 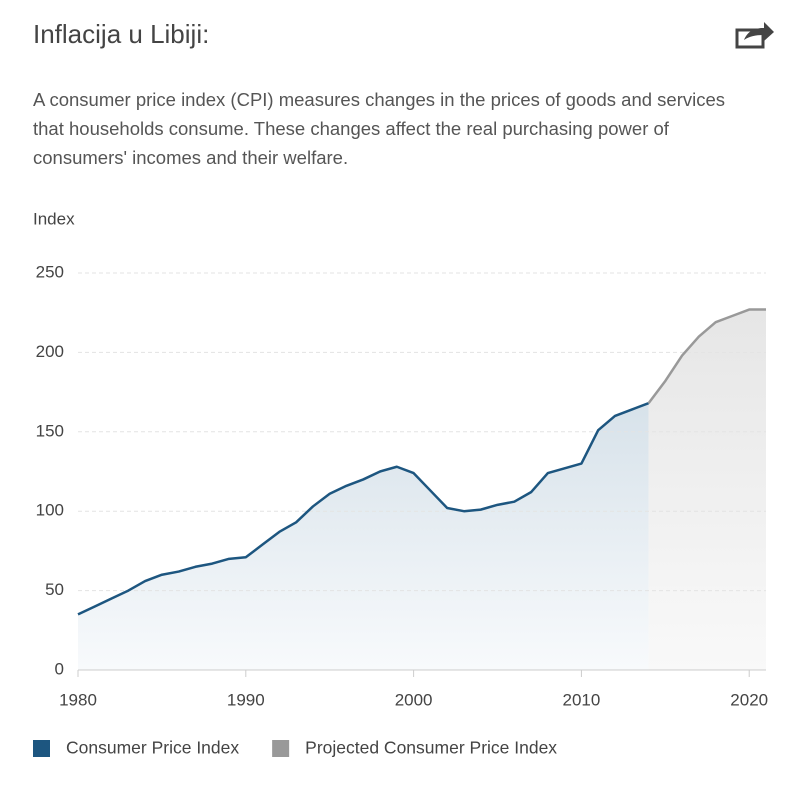 What do you see at coordinates (50, 510) in the screenshot?
I see `y-tick-label: 100` at bounding box center [50, 510].